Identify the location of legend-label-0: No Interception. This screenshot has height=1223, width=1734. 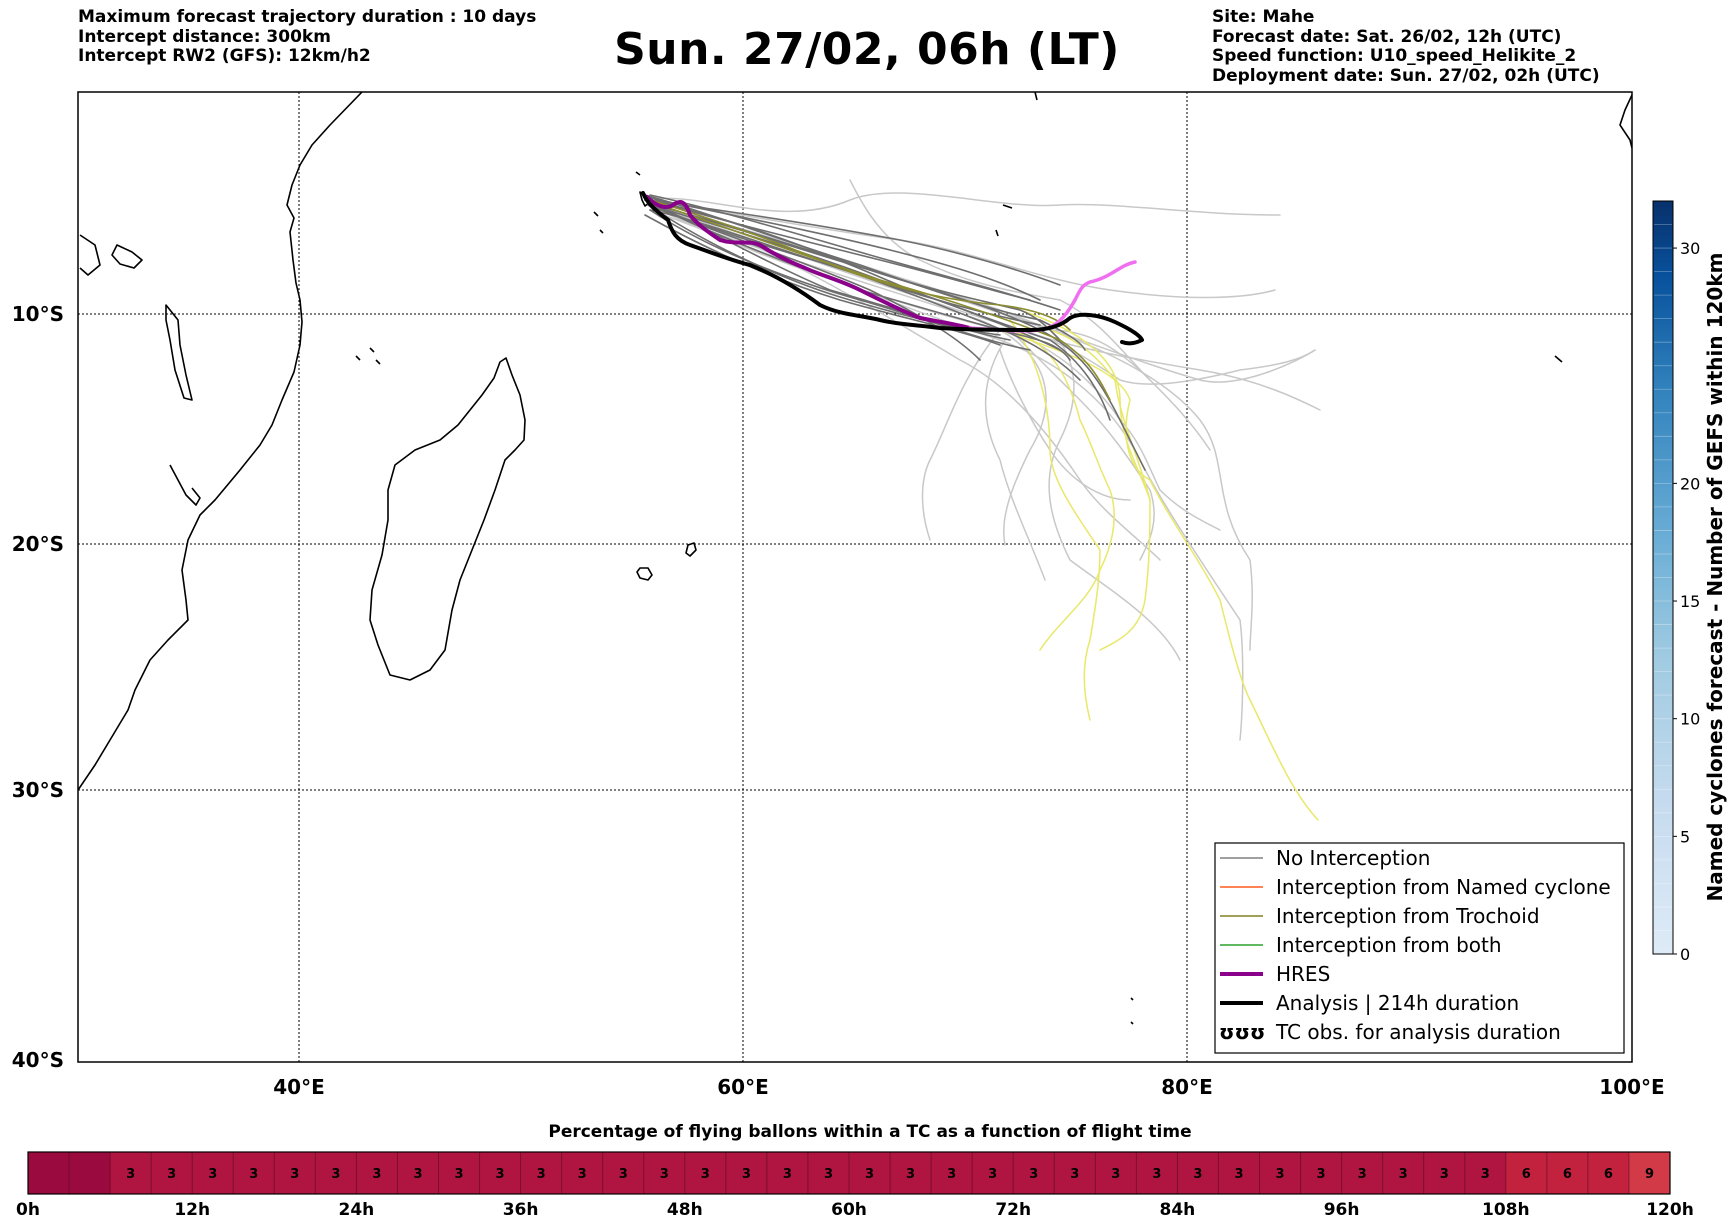
(1353, 858).